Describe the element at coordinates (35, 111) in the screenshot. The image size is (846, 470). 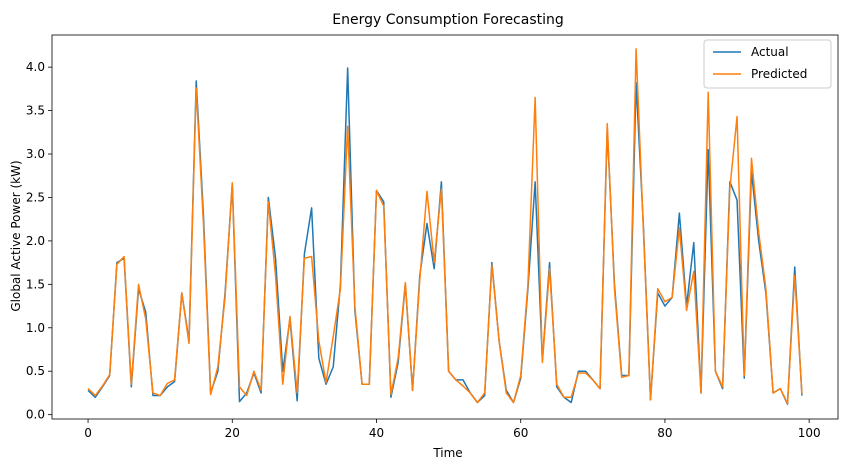
I see `y-tick-label: 3.5` at that location.